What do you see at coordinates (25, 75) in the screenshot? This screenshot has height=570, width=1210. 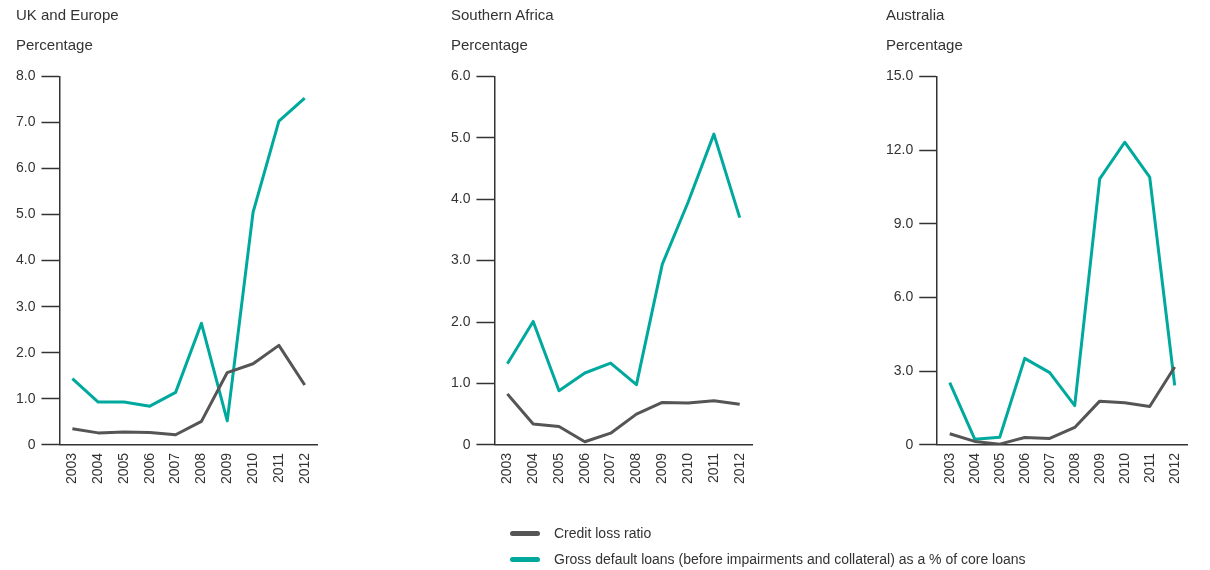 I see `y-tick-label: 8.0` at bounding box center [25, 75].